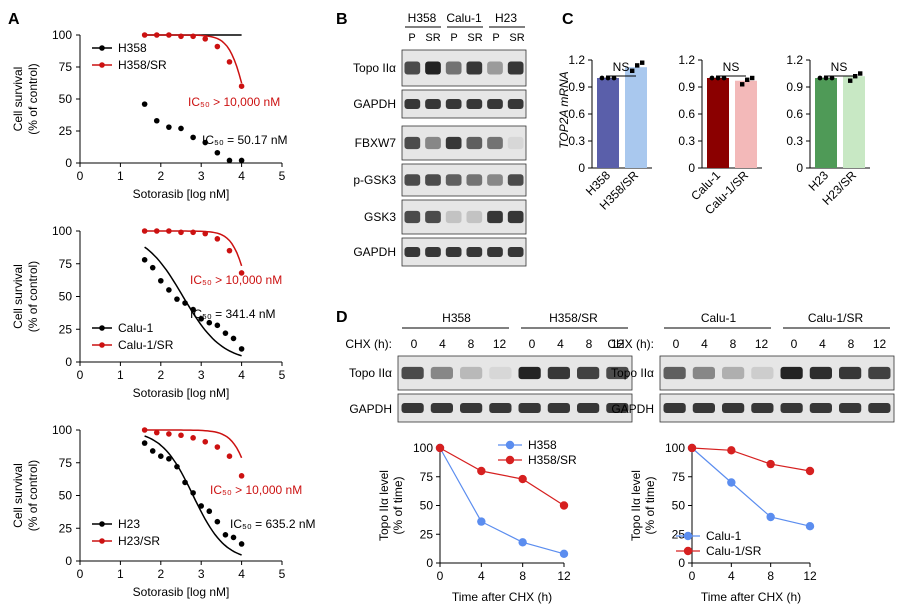 The image size is (900, 613). I want to click on x-tick-label: 5, so click(282, 375).